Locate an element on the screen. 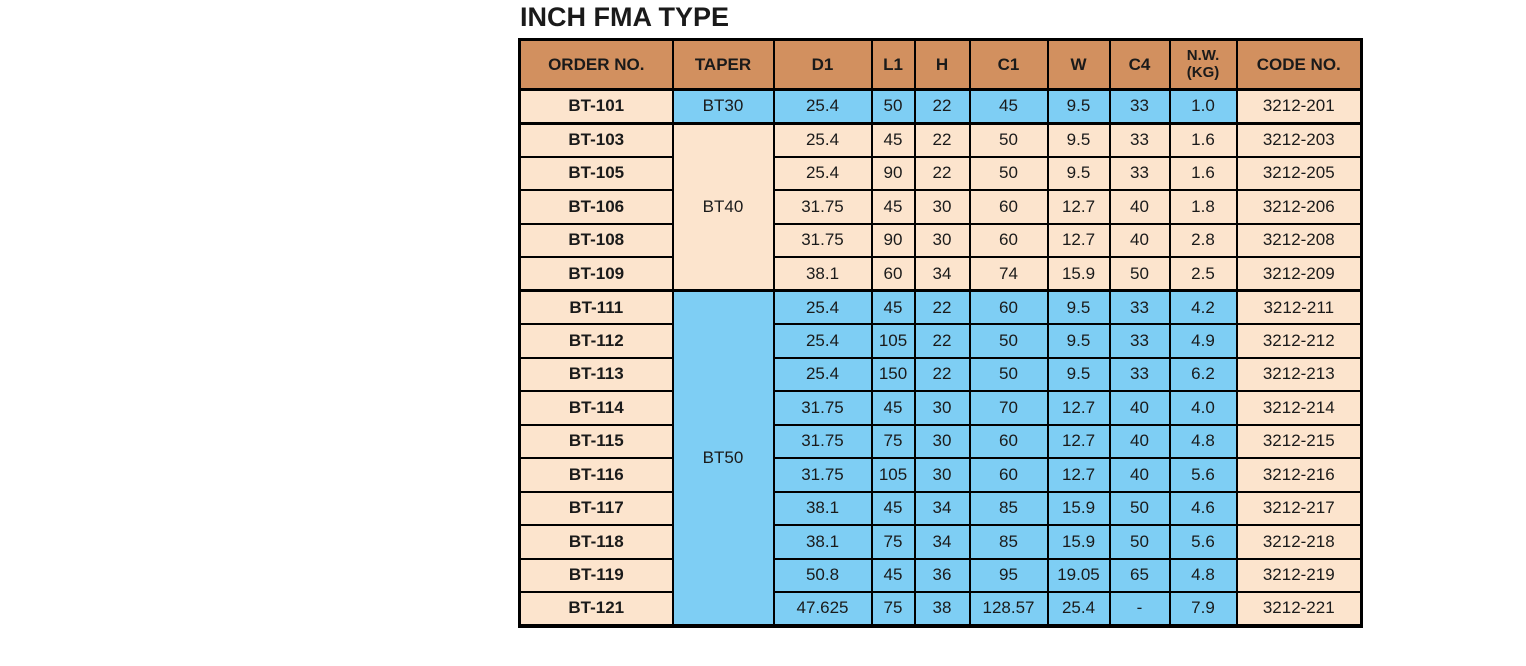 The width and height of the screenshot is (1526, 666). column-header-w: W is located at coordinates (1078, 64).